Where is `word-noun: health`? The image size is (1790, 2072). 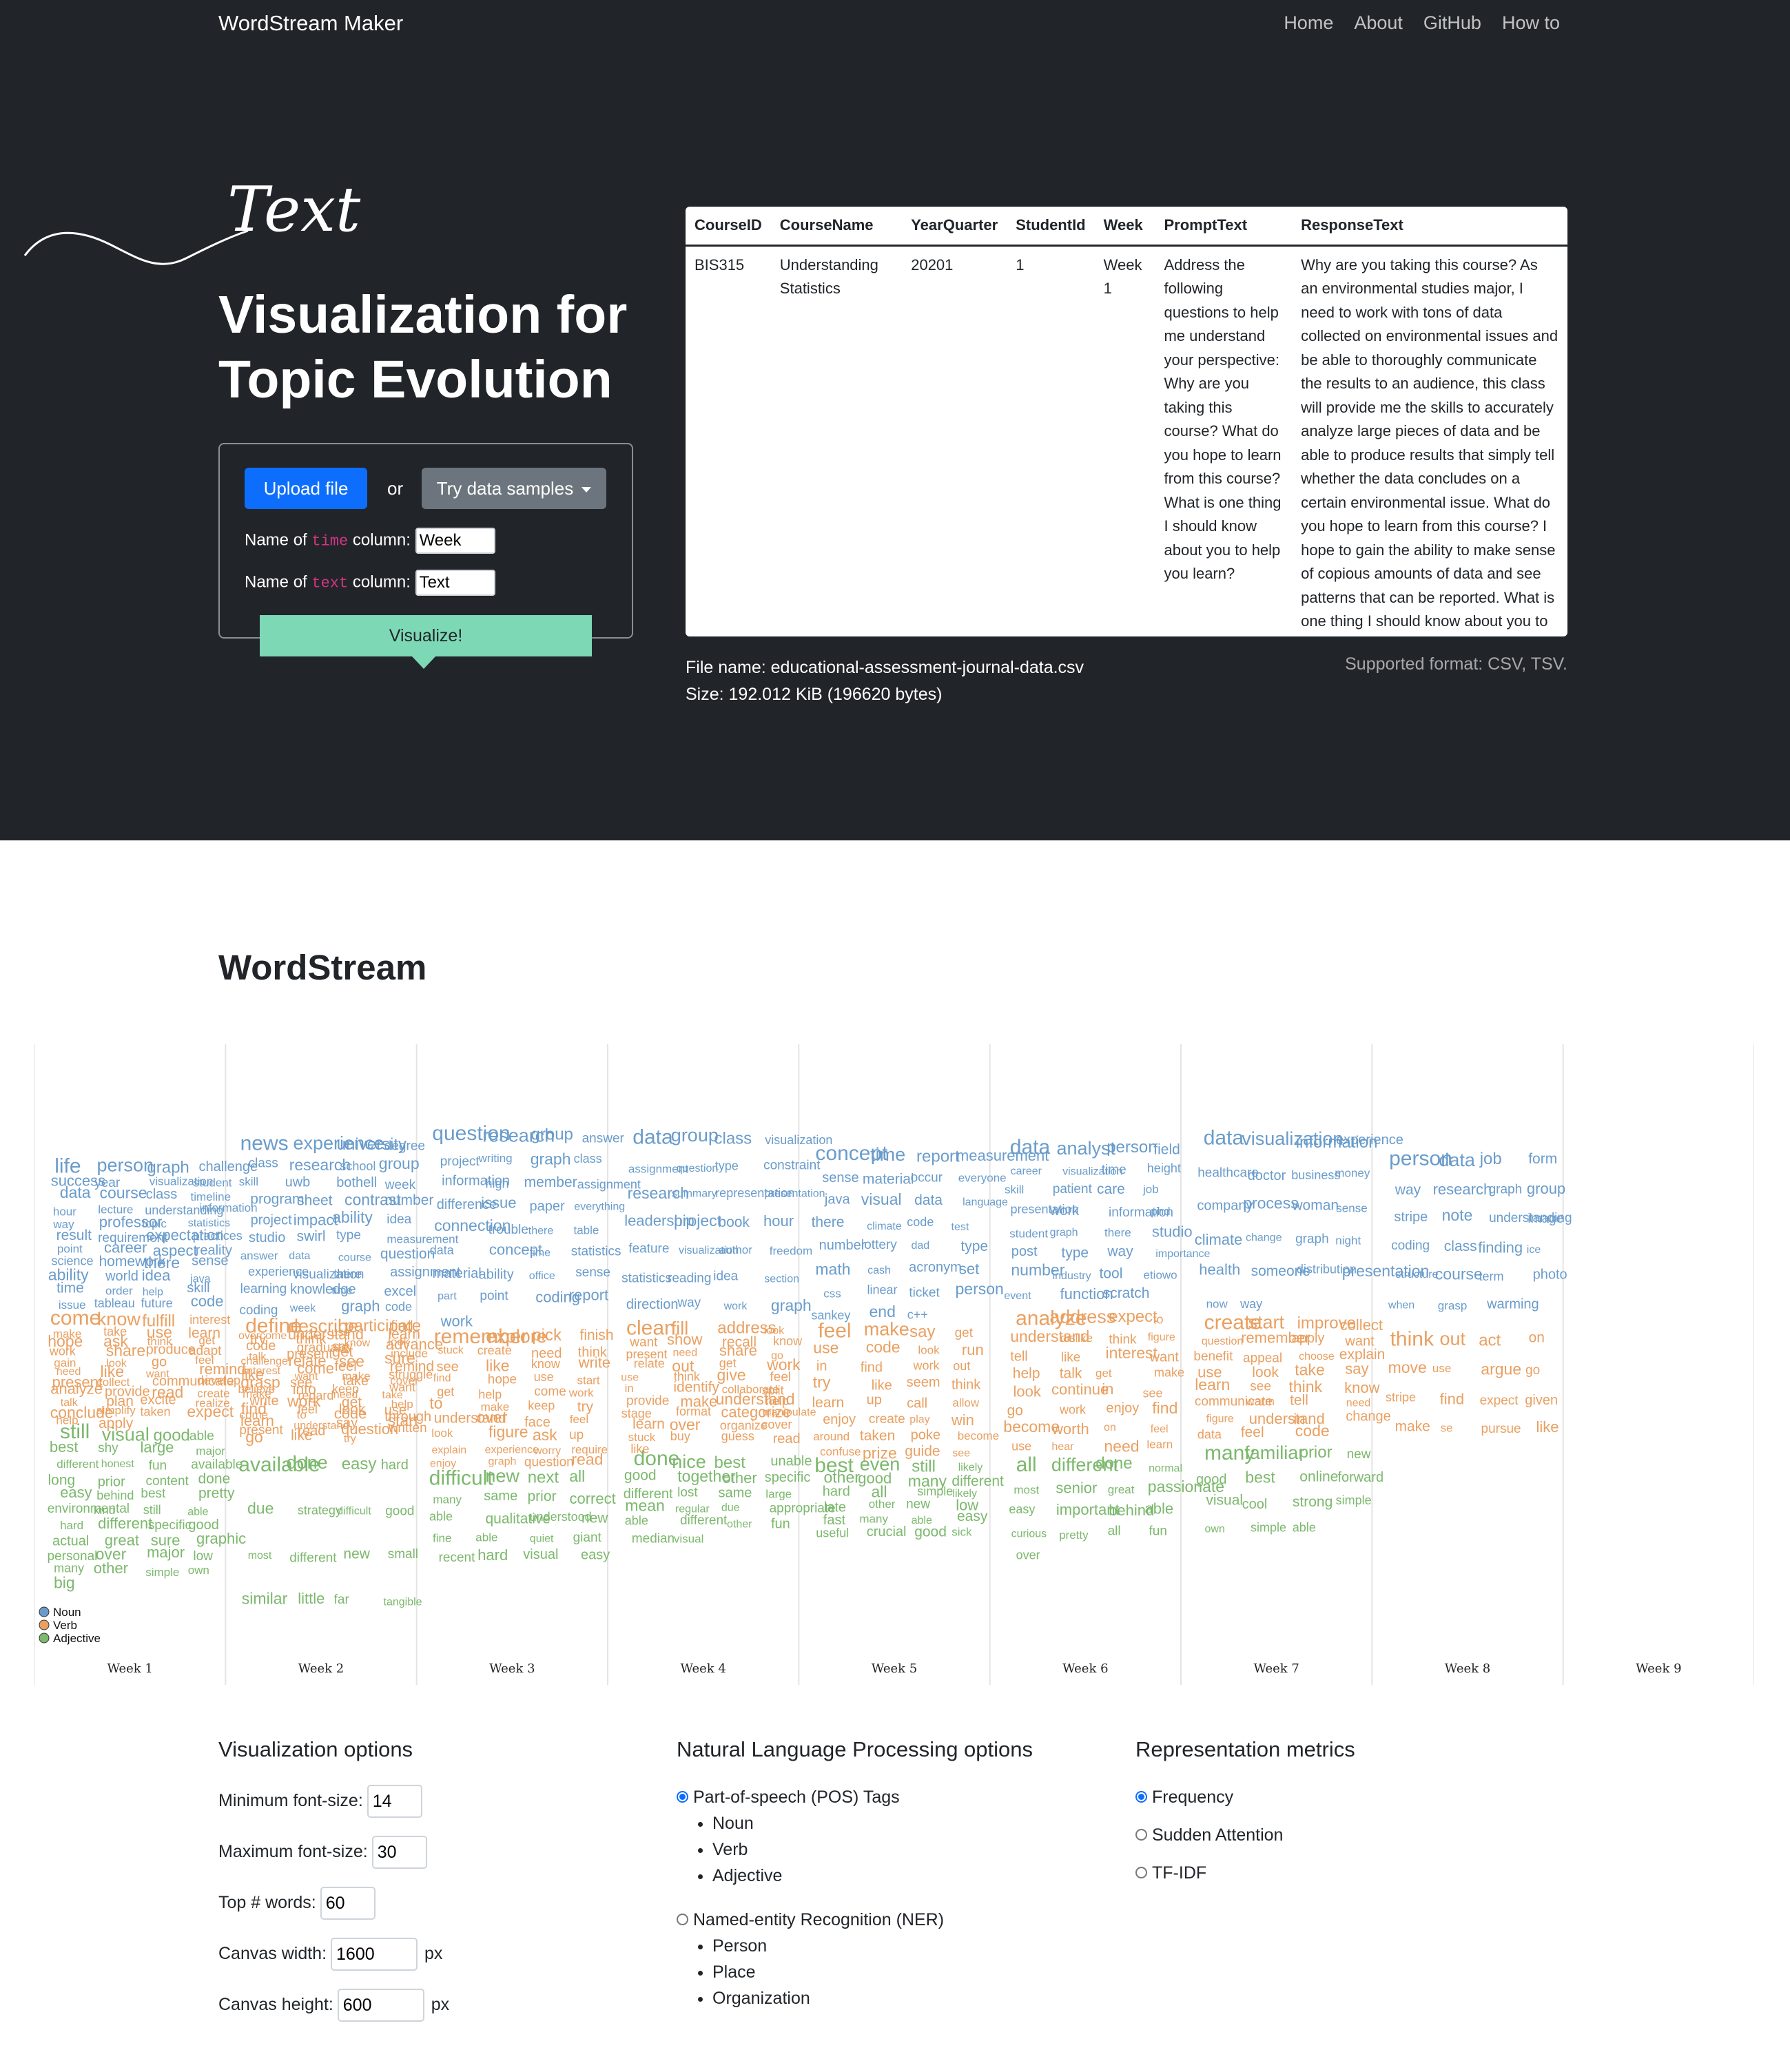
word-noun: health is located at coordinates (1219, 1269).